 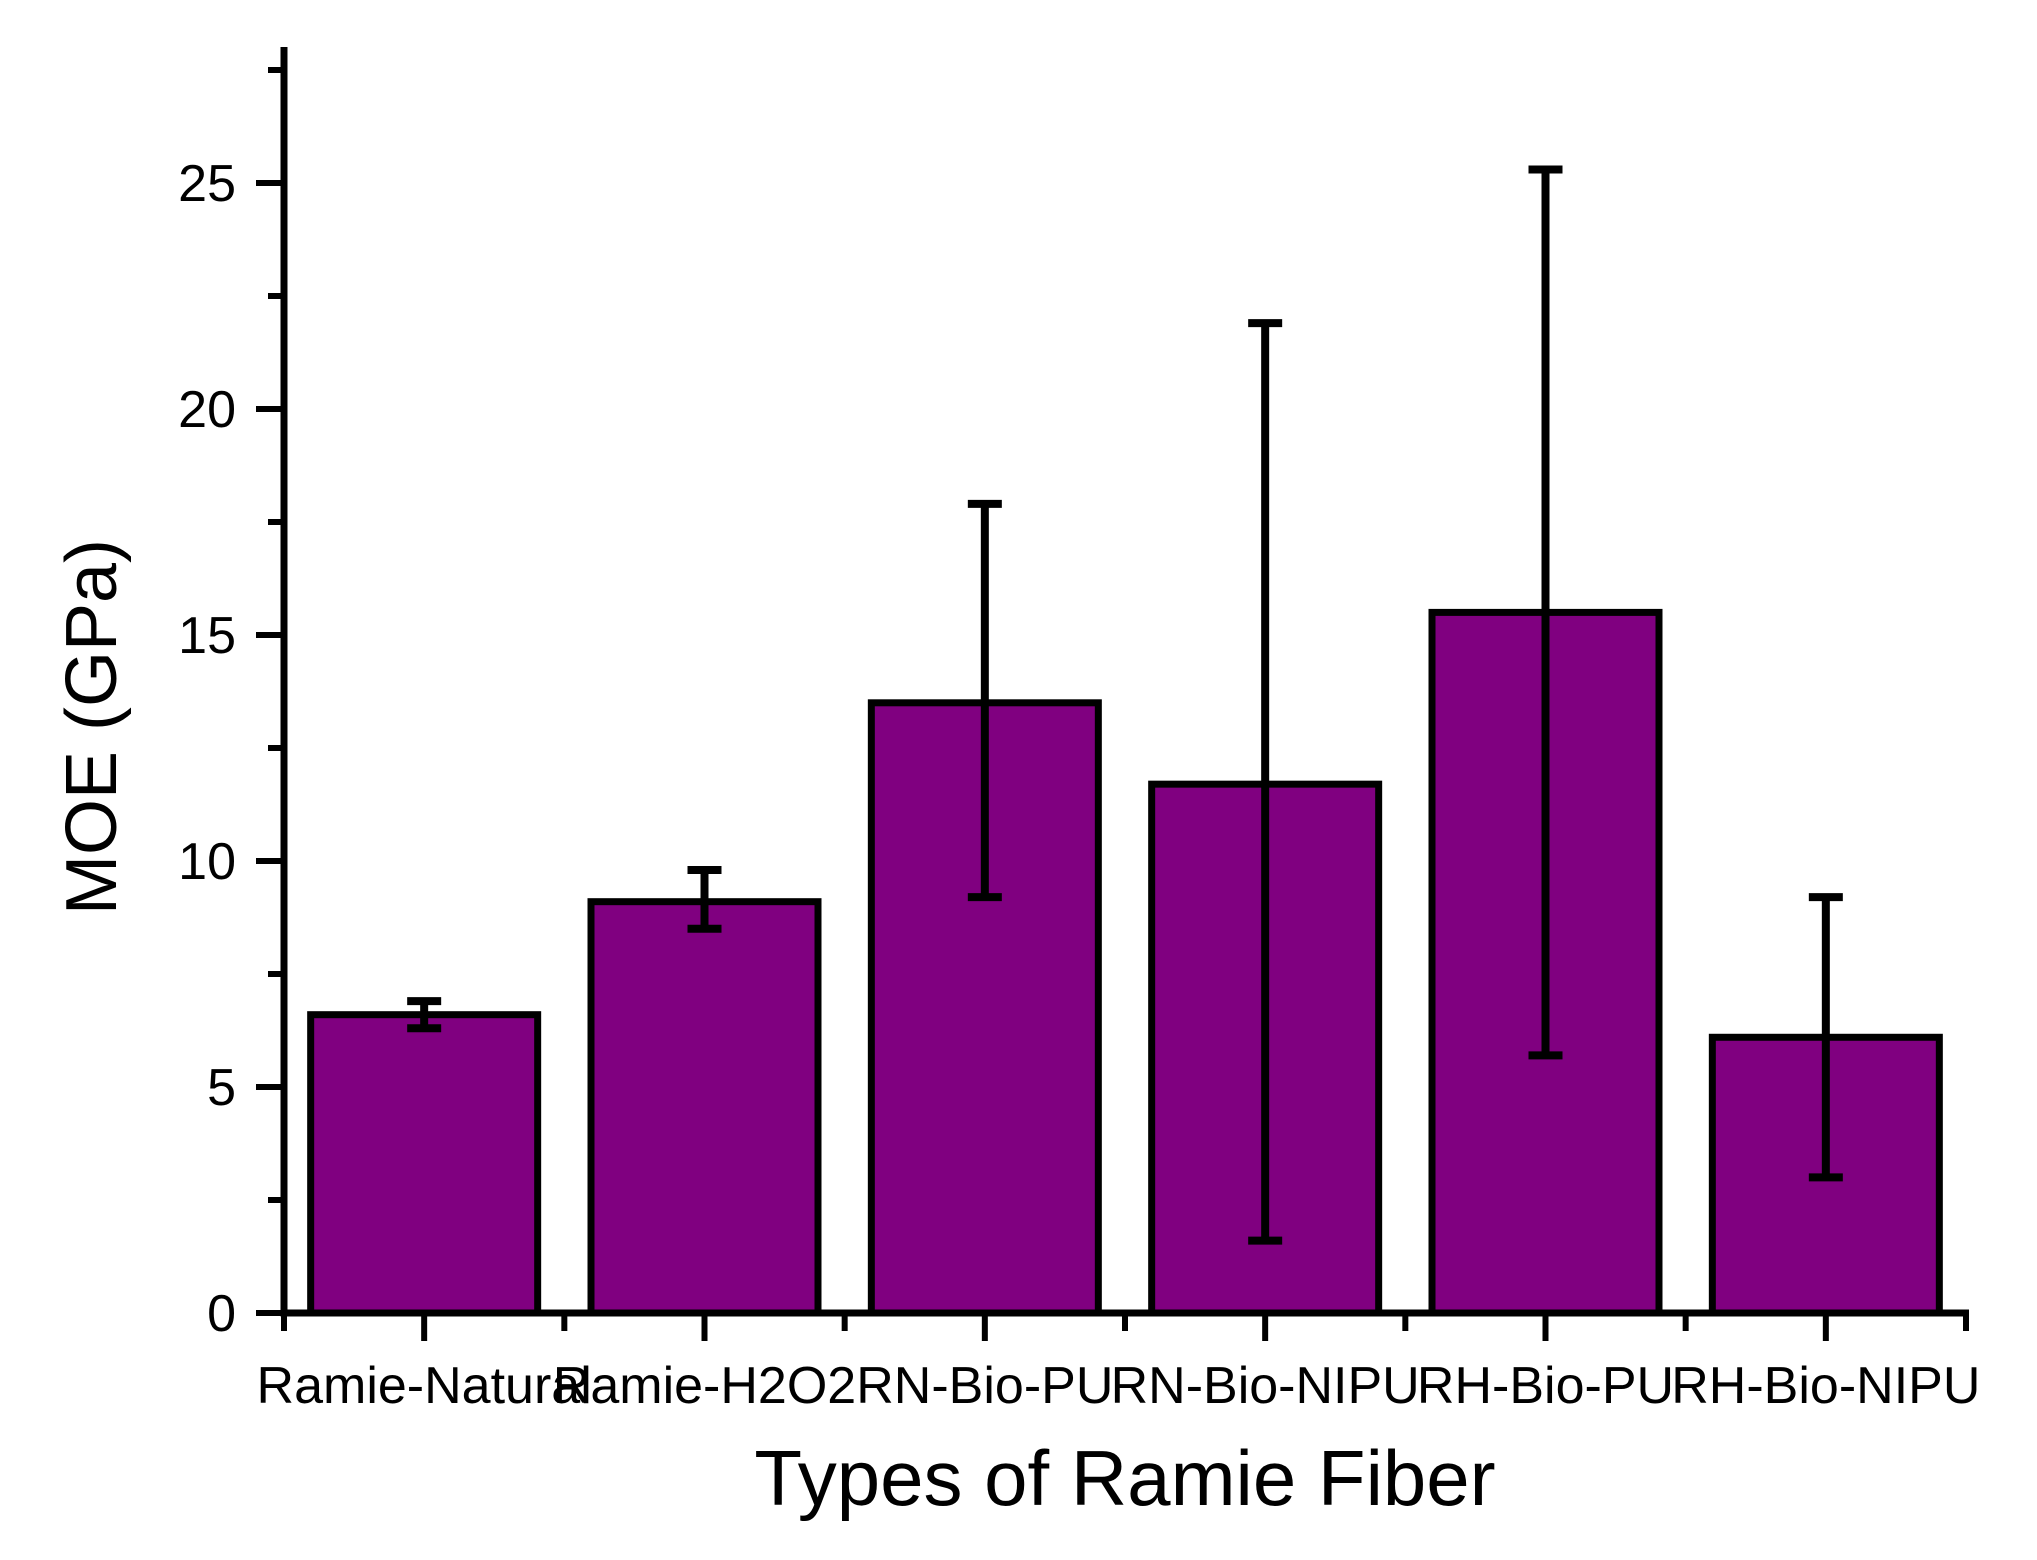 I want to click on y-axis-ticks, so click(x=270, y=691).